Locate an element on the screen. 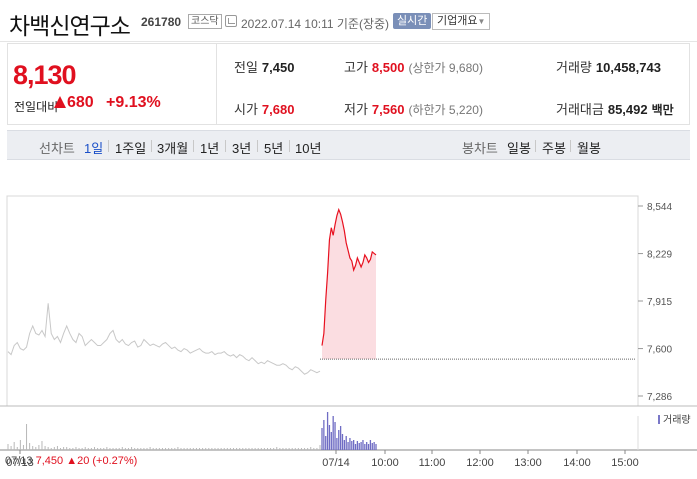 The width and height of the screenshot is (697, 479). volume-legend: 거래량 is located at coordinates (674, 418).